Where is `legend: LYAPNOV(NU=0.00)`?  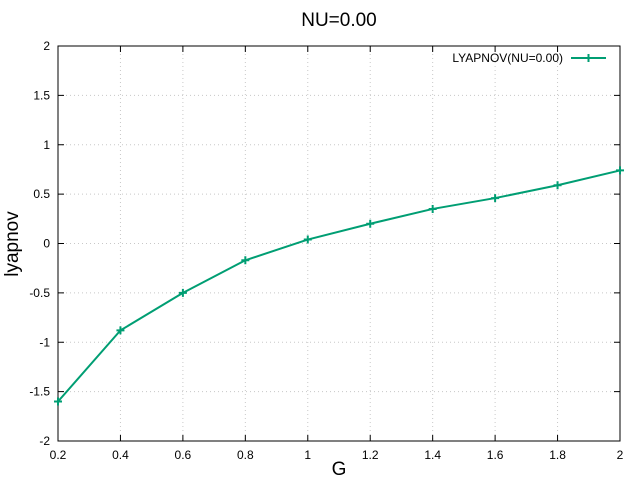
legend: LYAPNOV(NU=0.00) is located at coordinates (529, 58).